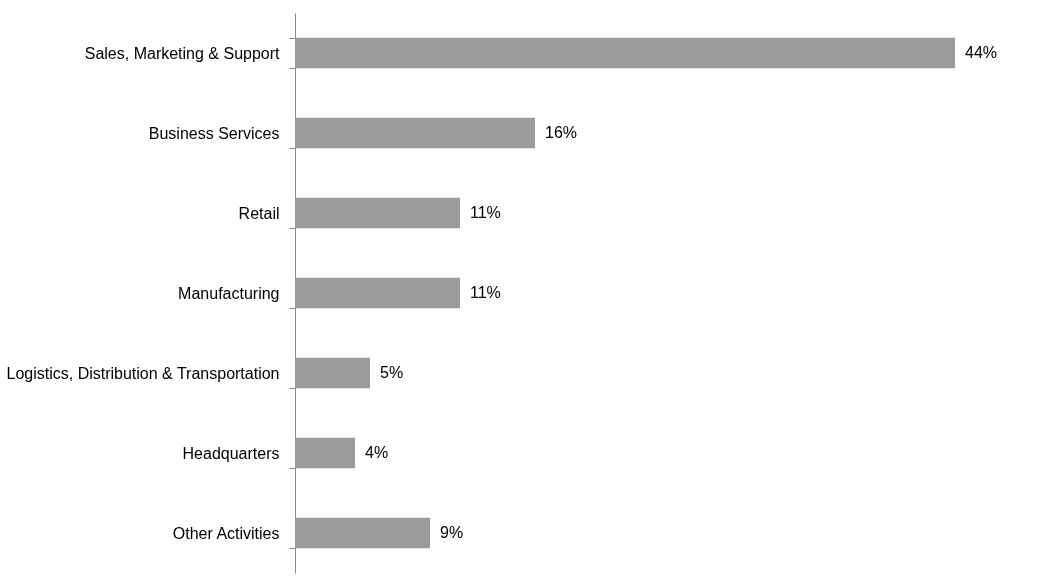 Image resolution: width=1050 pixels, height=583 pixels. What do you see at coordinates (143, 373) in the screenshot?
I see `y-tick-label: Logistics, Distribution & Transportation` at bounding box center [143, 373].